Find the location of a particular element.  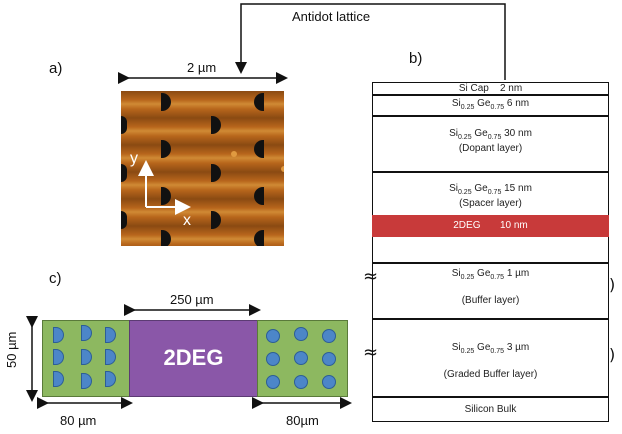

layer-2deg-label: 2DEG 10 nm is located at coordinates (490, 225).